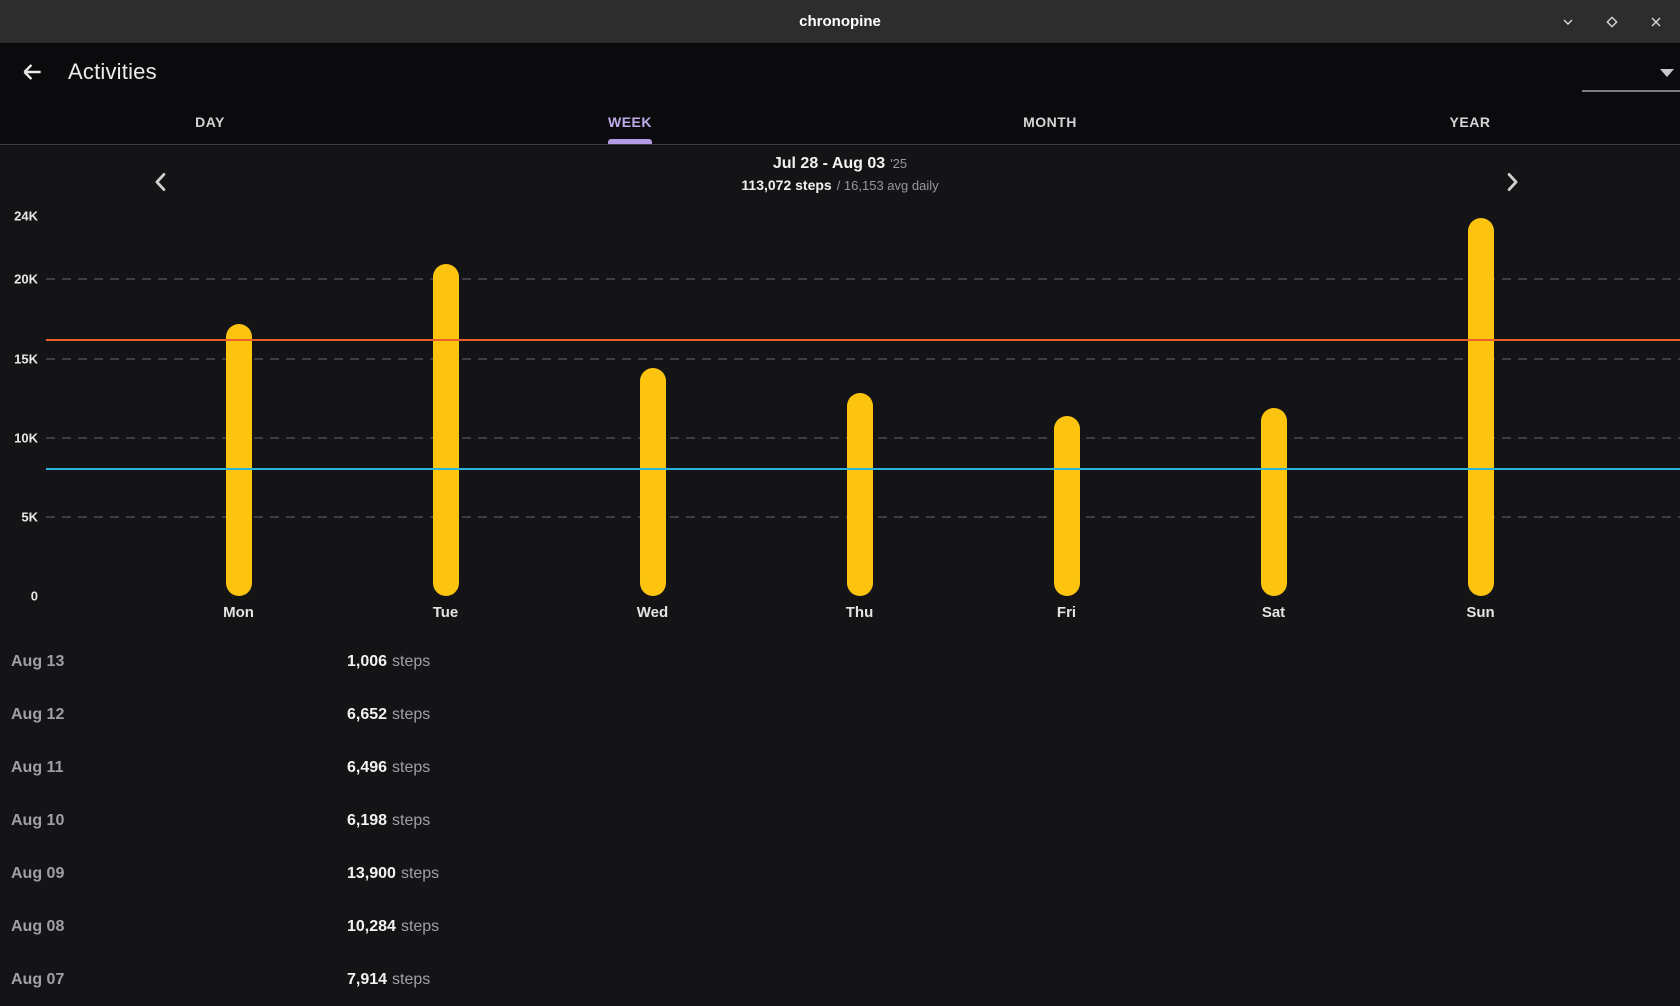 The width and height of the screenshot is (1680, 1006). I want to click on x-axis-label-mon: Mon, so click(238, 612).